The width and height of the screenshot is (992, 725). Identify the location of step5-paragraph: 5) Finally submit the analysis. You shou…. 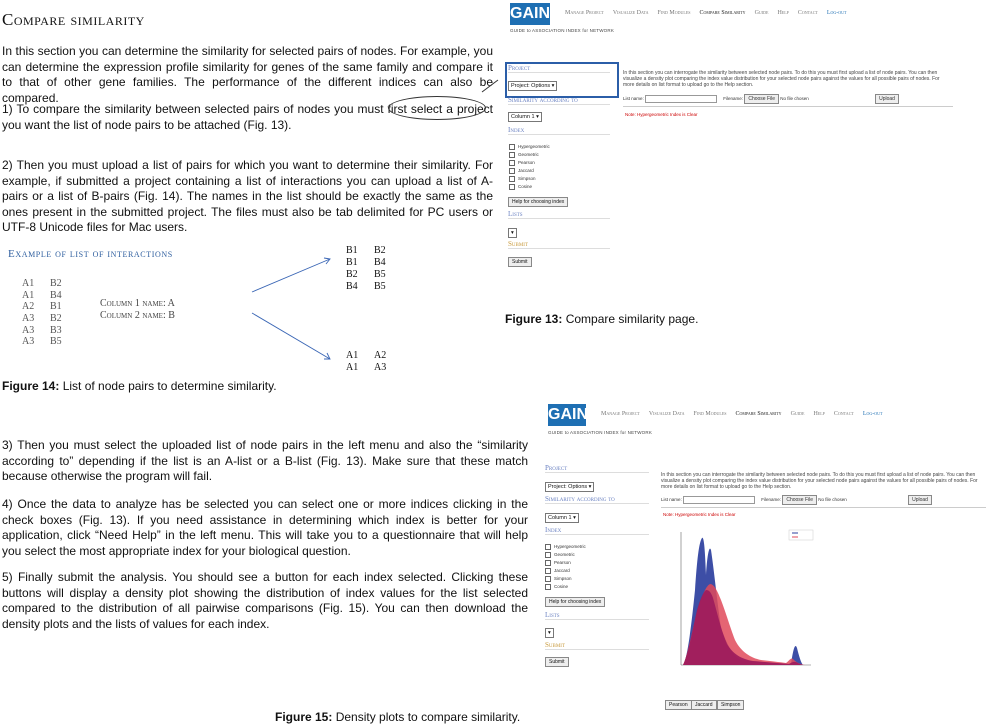
(265, 600).